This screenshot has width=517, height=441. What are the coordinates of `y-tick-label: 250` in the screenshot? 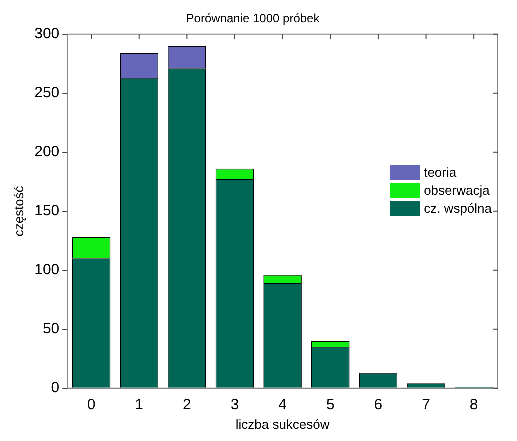 It's located at (47, 93).